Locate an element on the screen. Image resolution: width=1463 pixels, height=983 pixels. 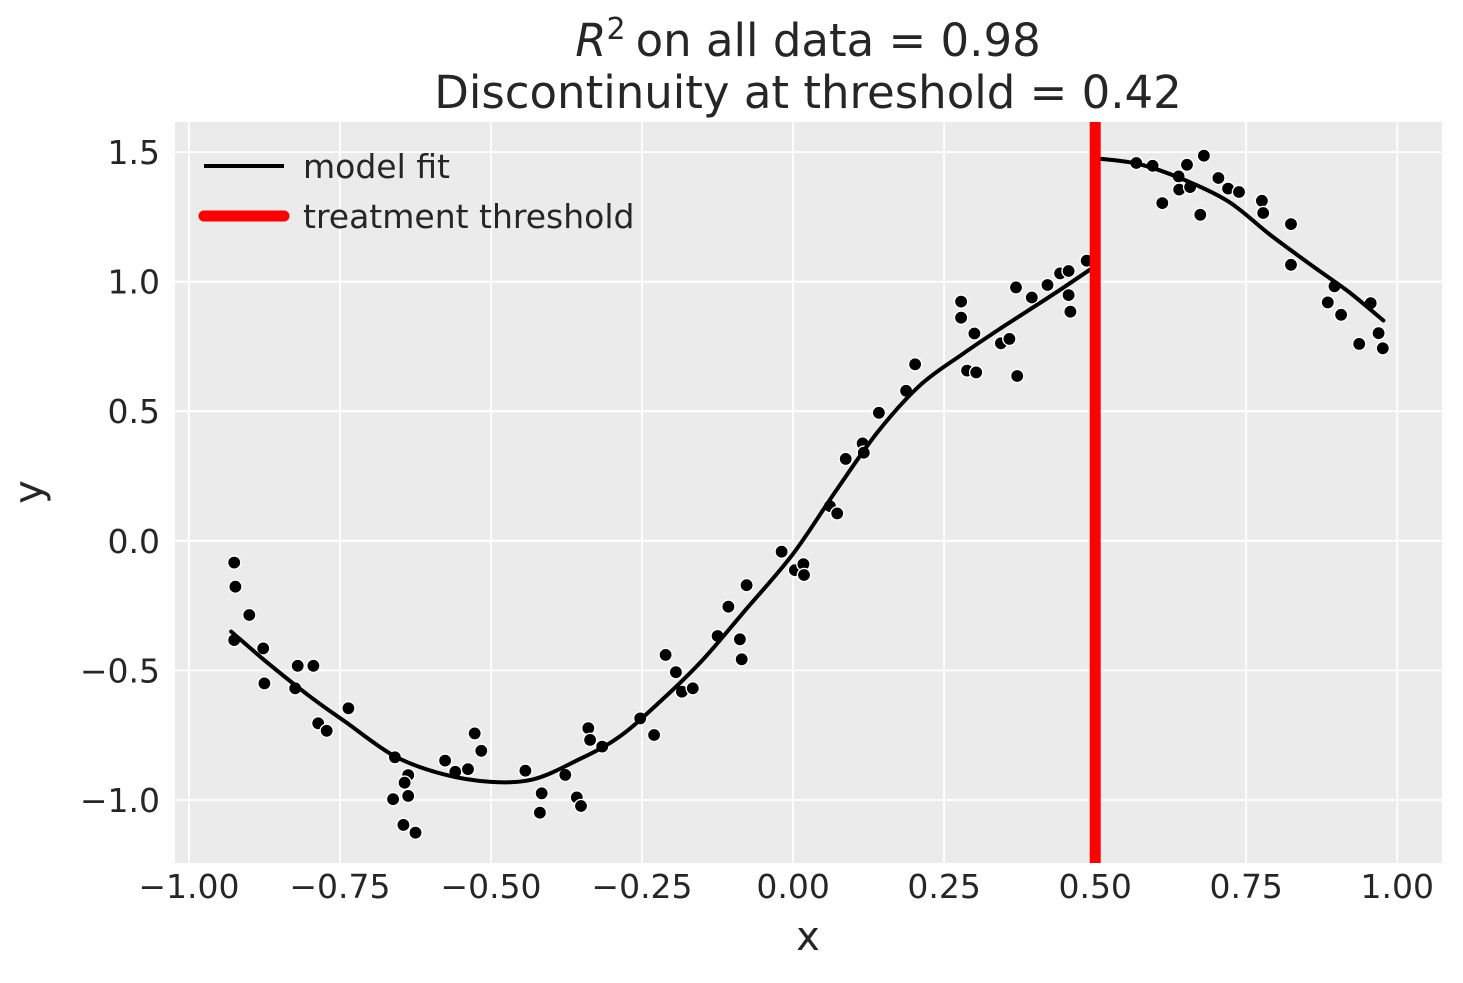
x-tick-label-−0.50: −0.50 is located at coordinates (490, 886).